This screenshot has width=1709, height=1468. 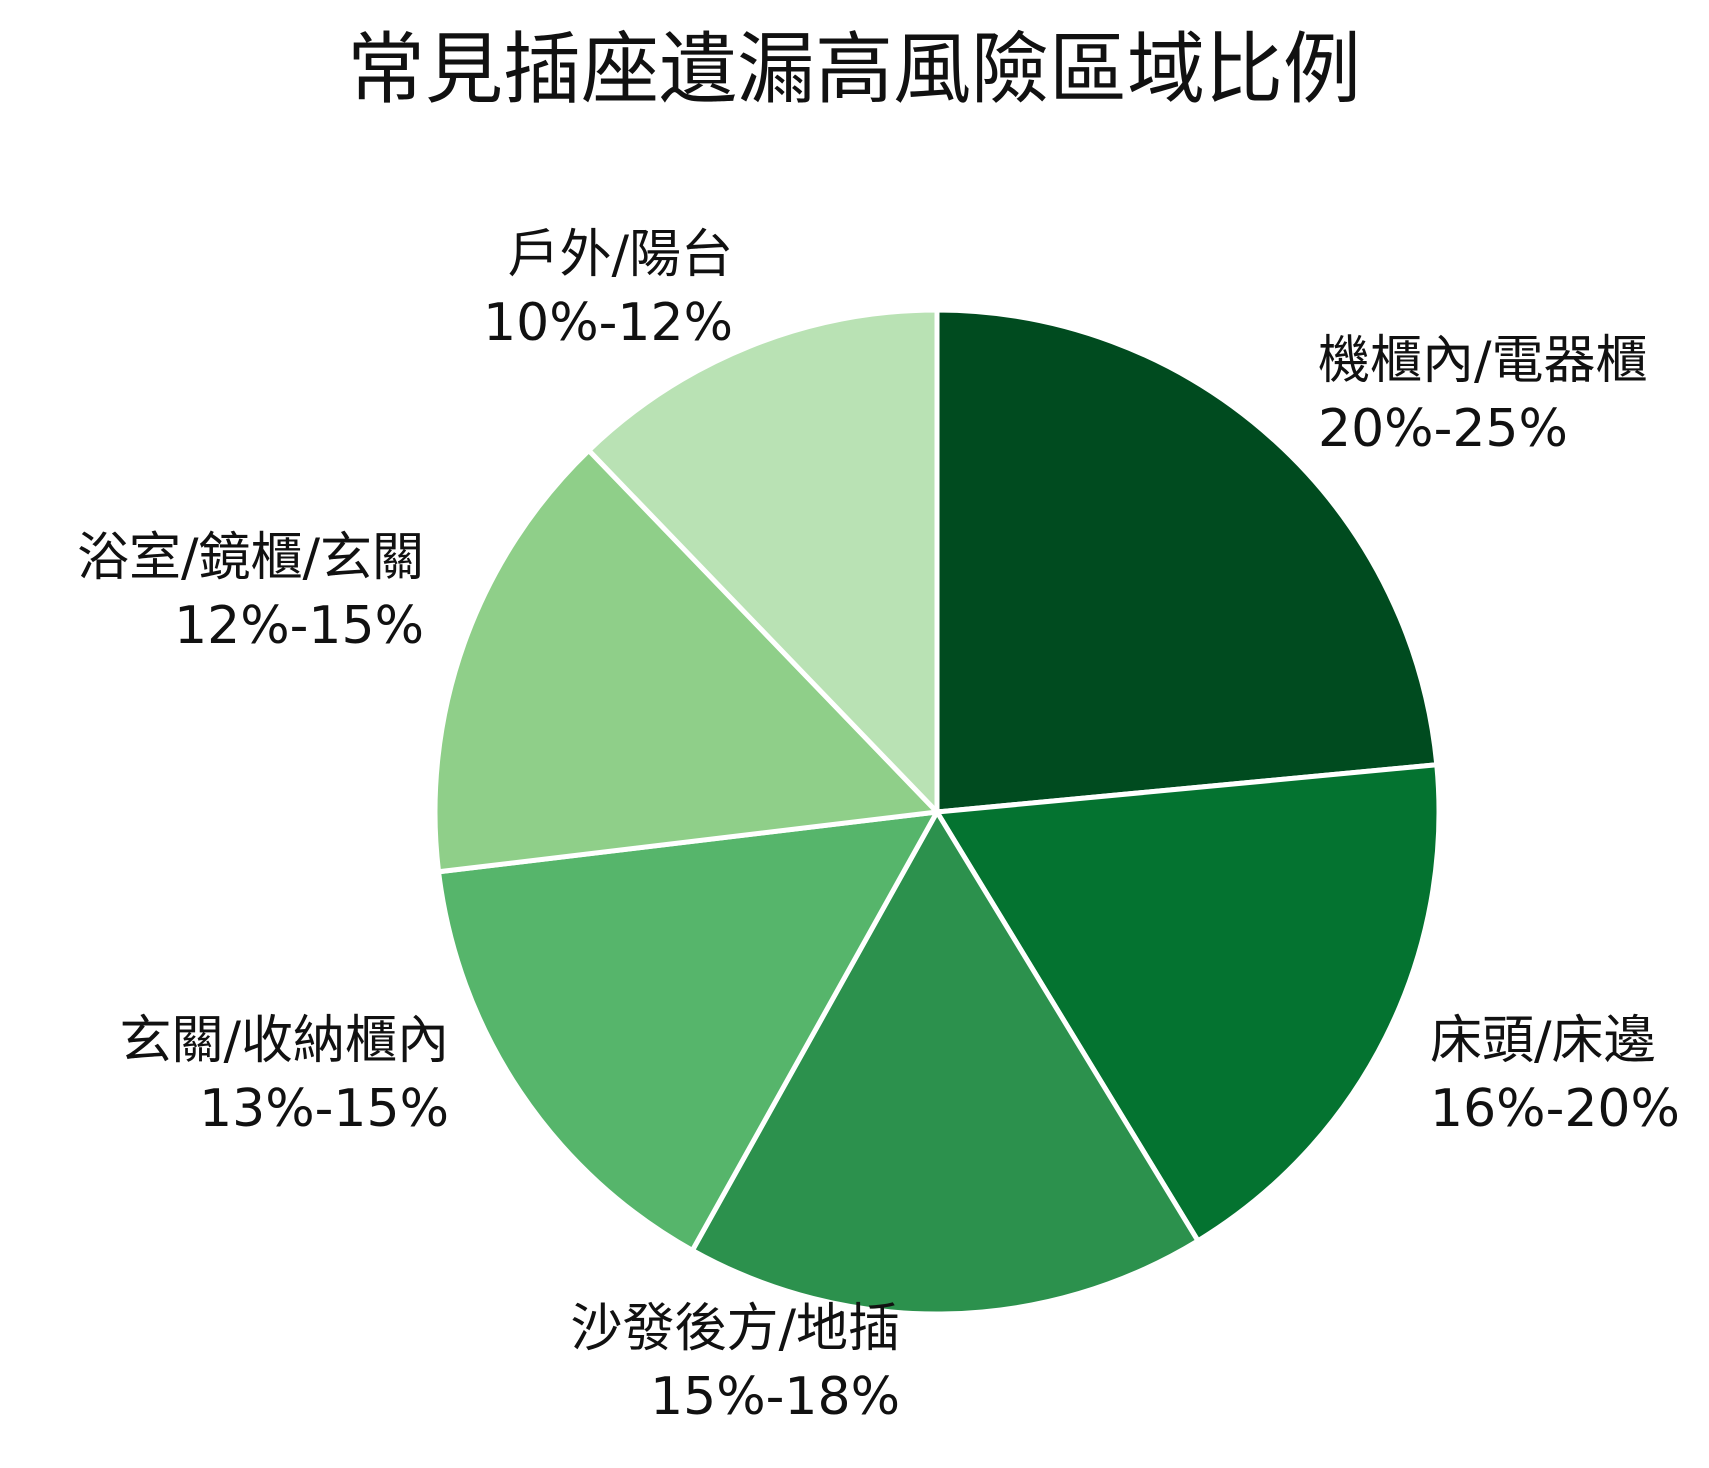 What do you see at coordinates (775, 1397) in the screenshot?
I see `slice-range-3: 15%-18%` at bounding box center [775, 1397].